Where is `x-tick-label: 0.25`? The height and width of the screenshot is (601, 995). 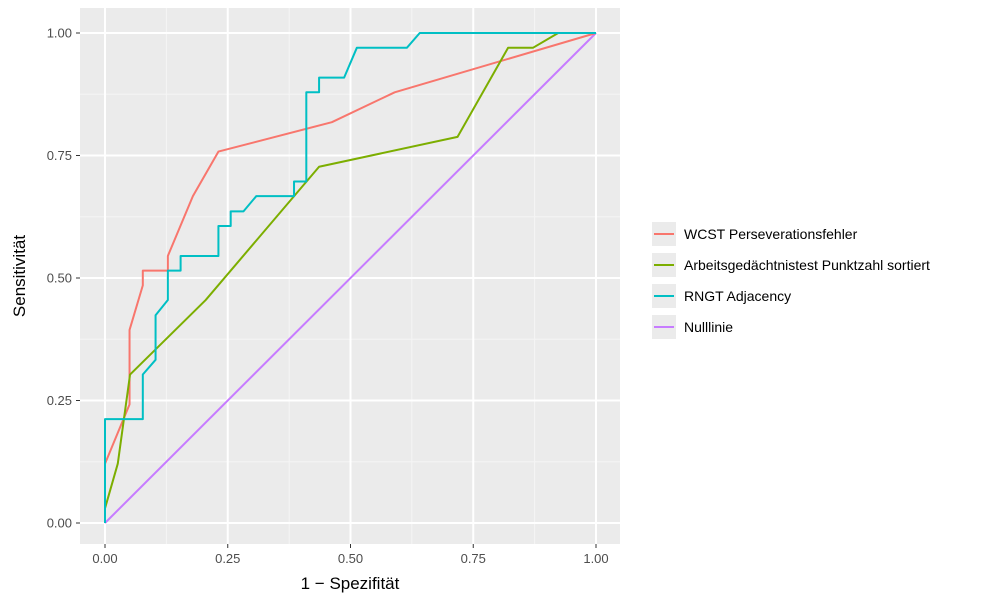
x-tick-label: 0.25 is located at coordinates (227, 558).